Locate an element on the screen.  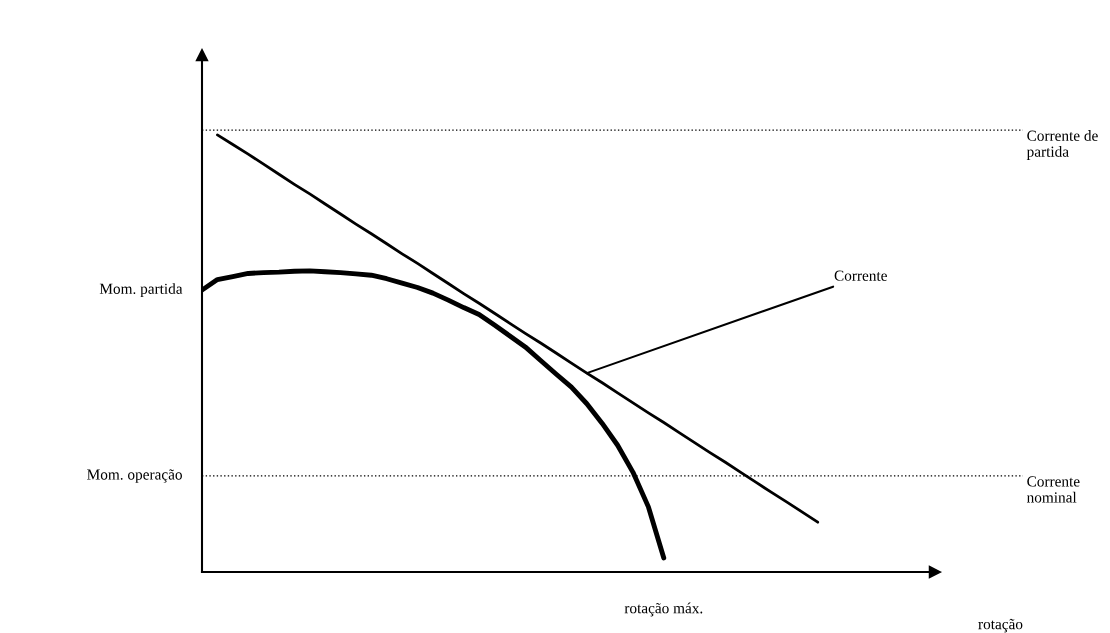
text: Mom. partida is located at coordinates (141, 290).